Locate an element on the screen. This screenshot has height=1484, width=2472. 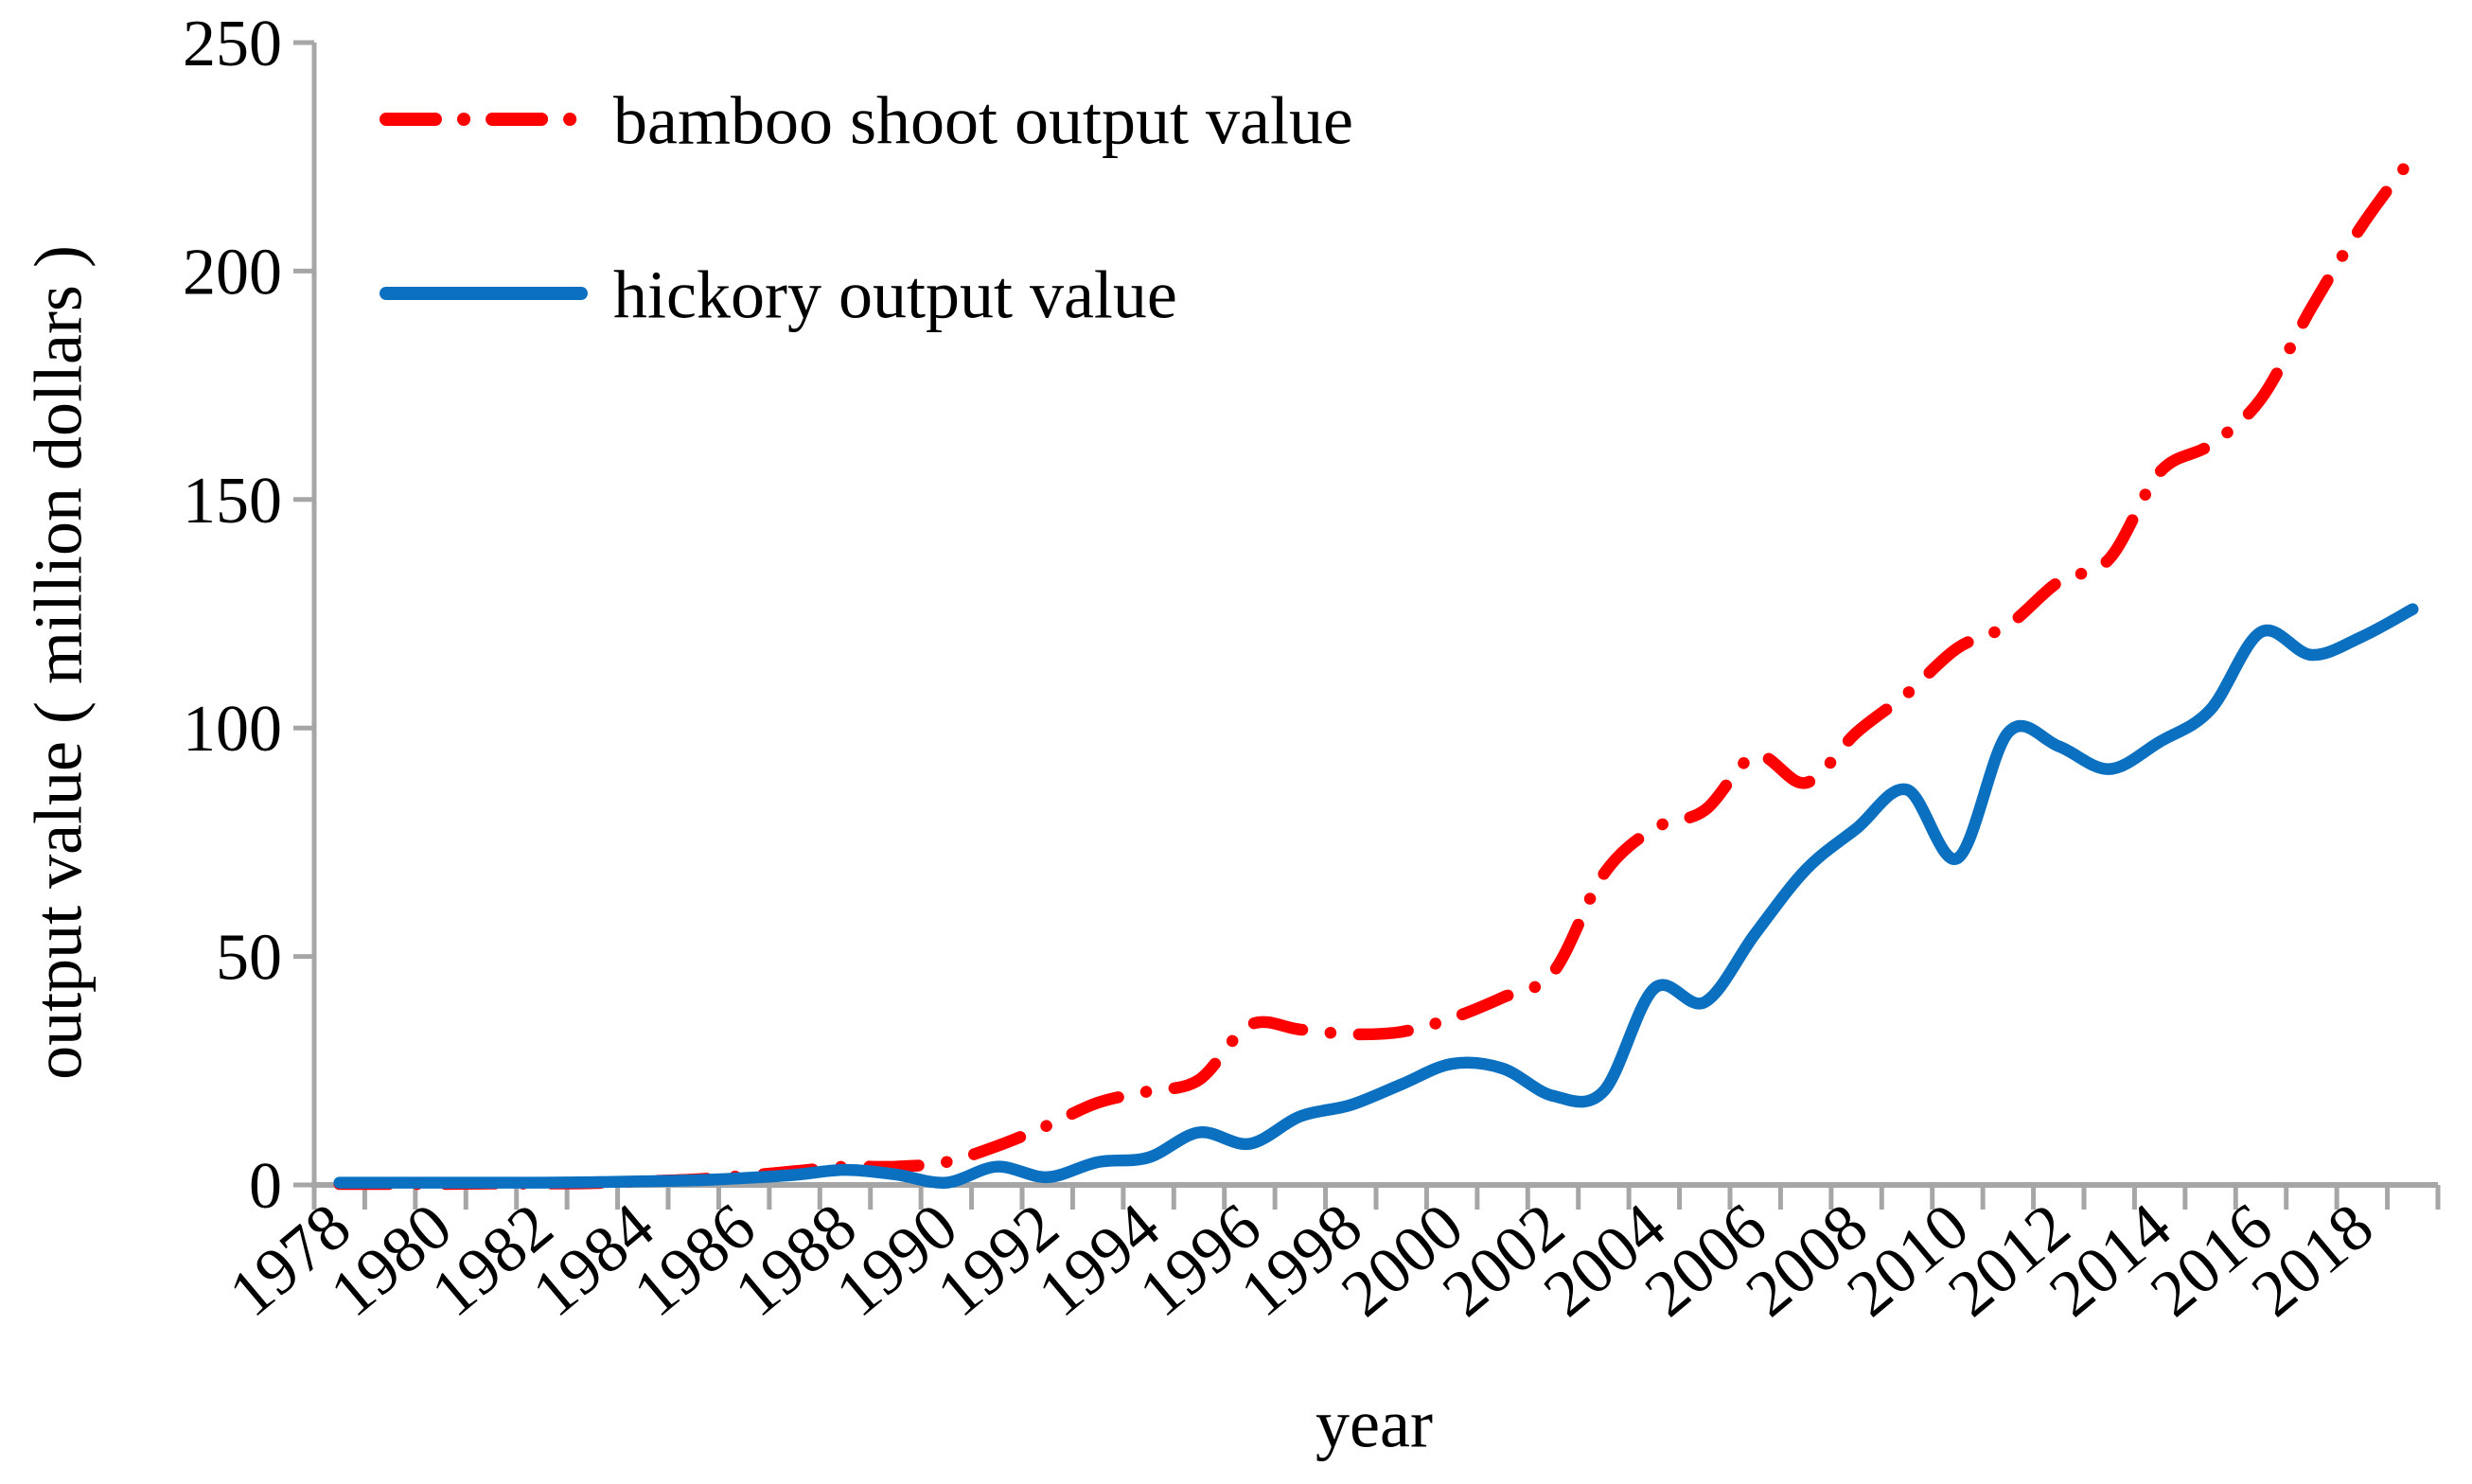
legend-label-hickory: hickory output value is located at coordinates (895, 294).